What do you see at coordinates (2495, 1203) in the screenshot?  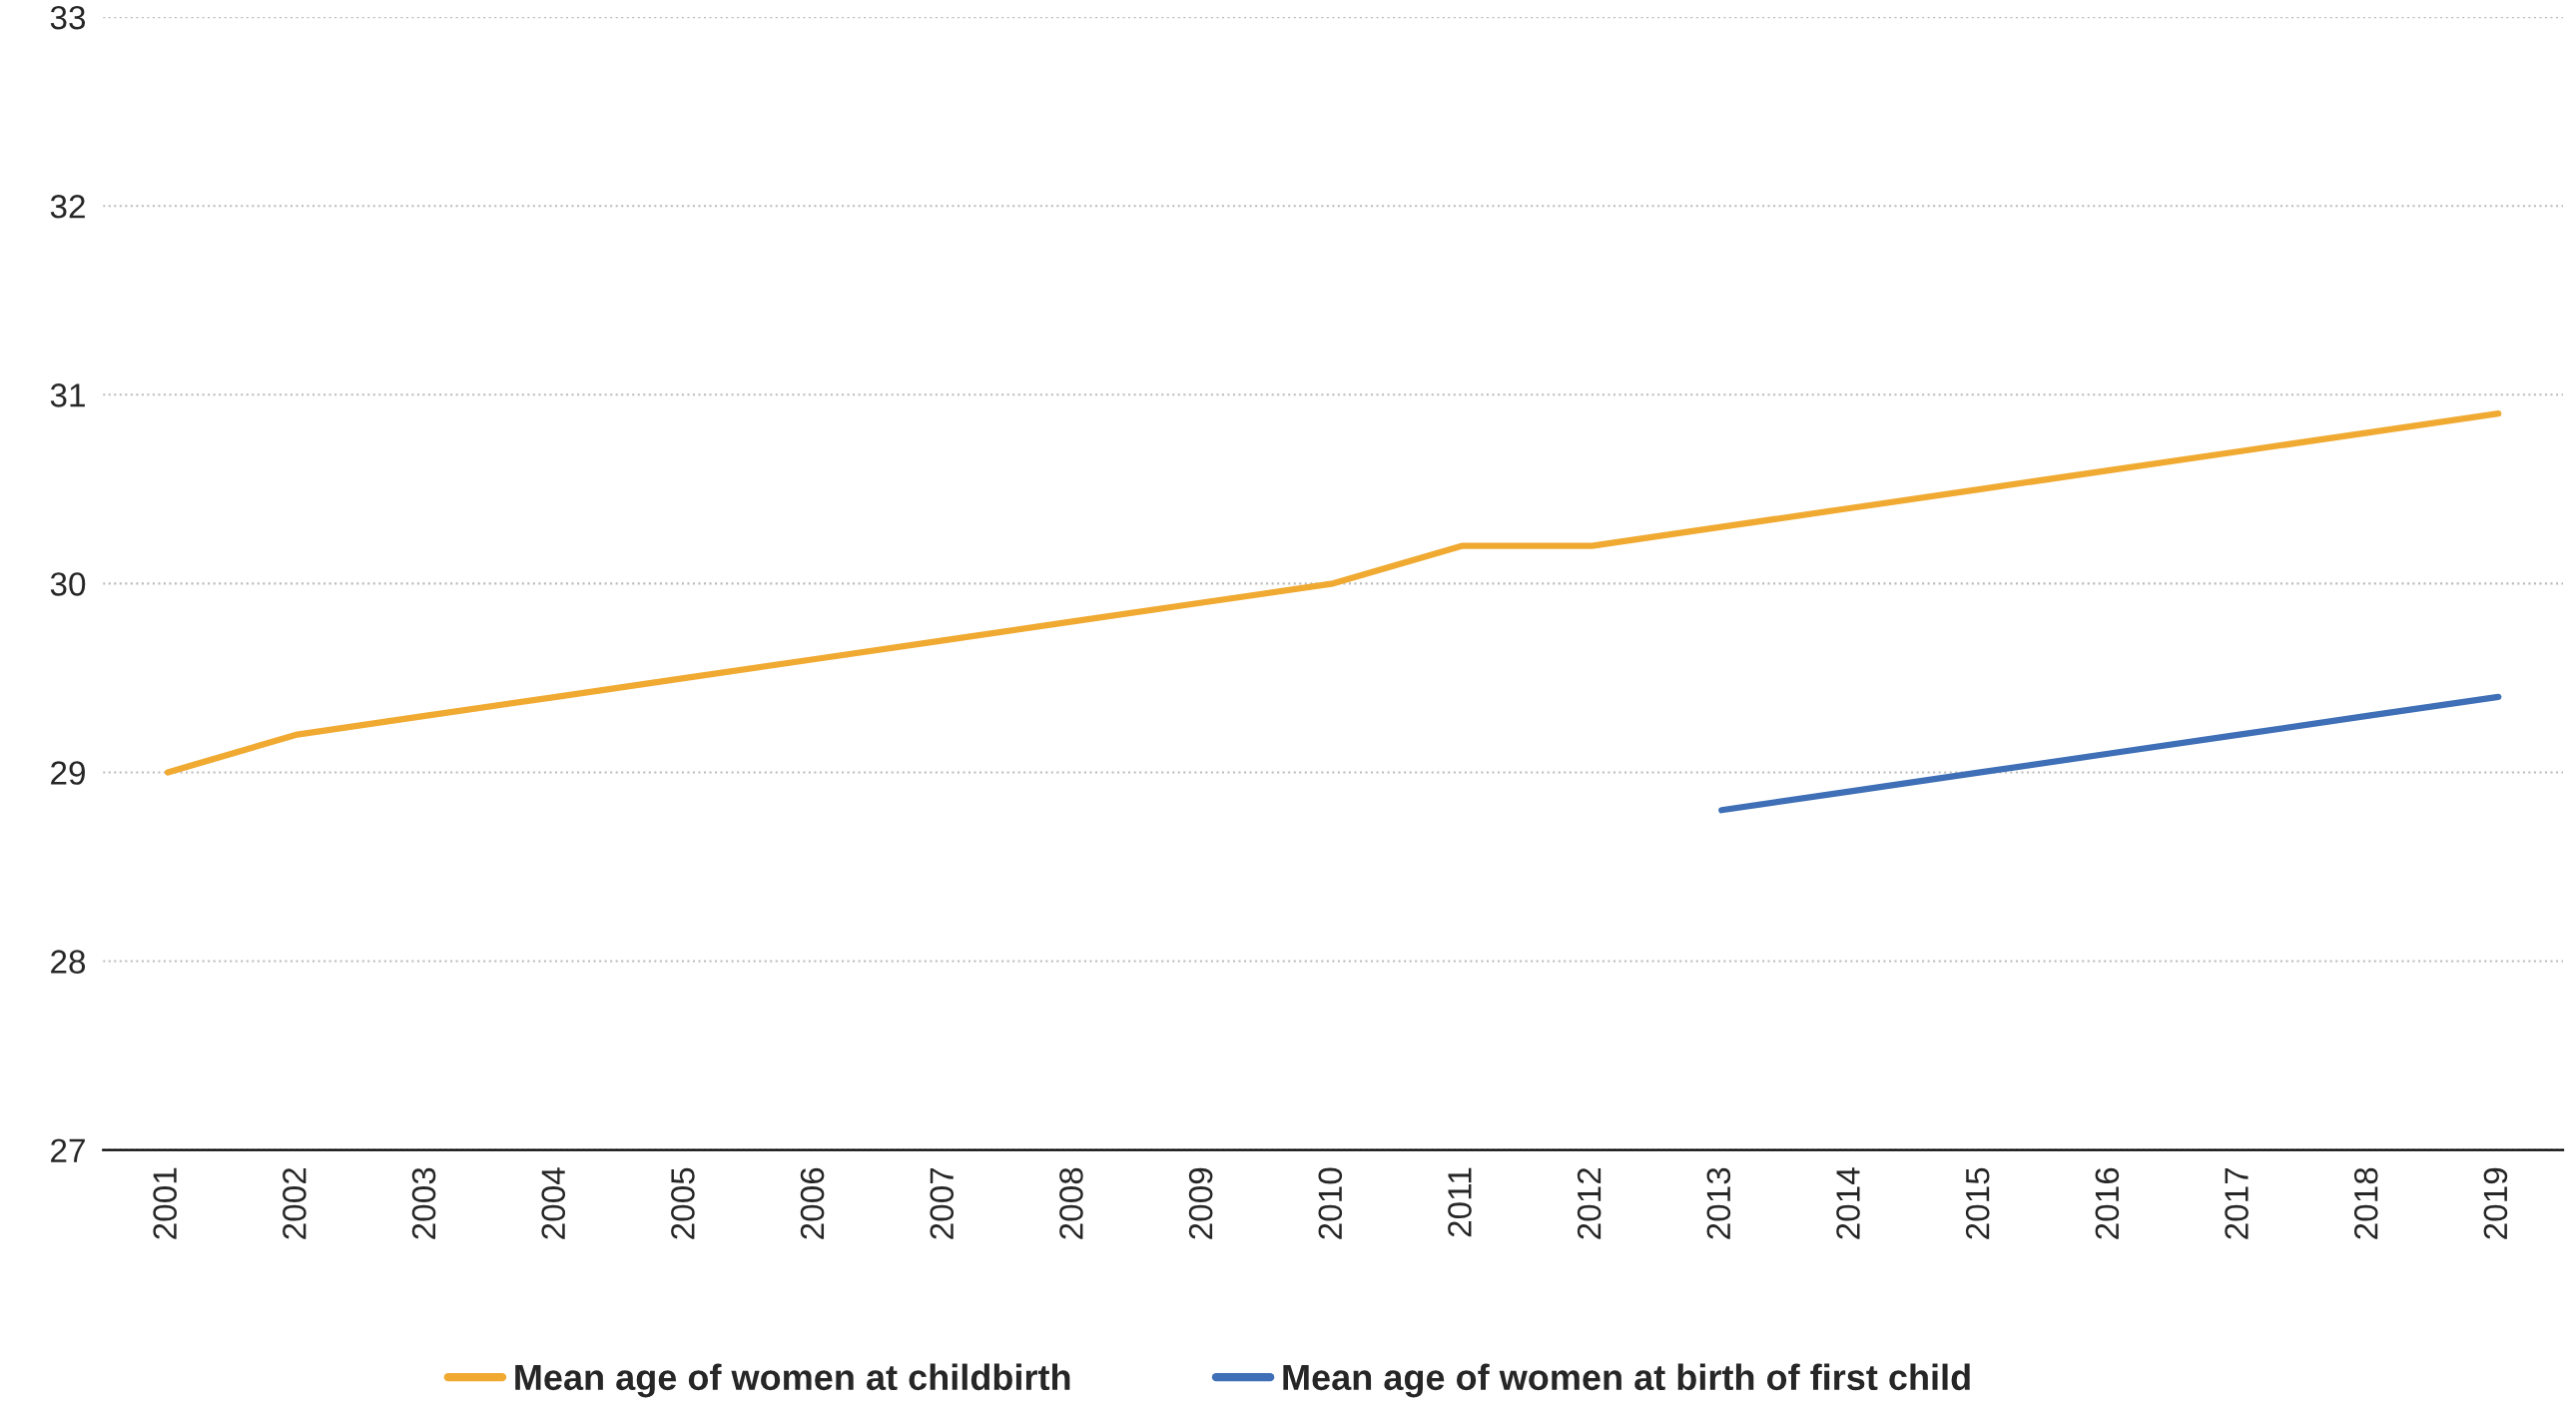 I see `x-tick-label: 2019` at bounding box center [2495, 1203].